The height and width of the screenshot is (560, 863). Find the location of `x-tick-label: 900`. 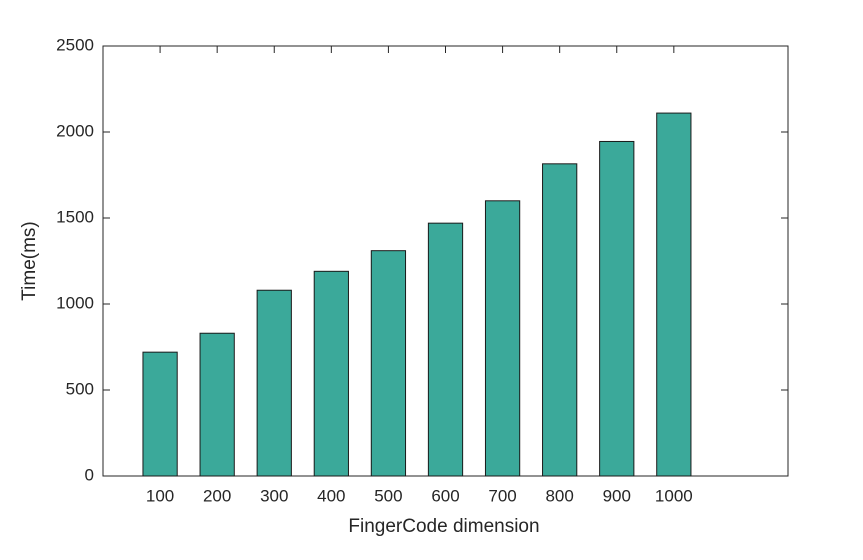

x-tick-label: 900 is located at coordinates (617, 495).